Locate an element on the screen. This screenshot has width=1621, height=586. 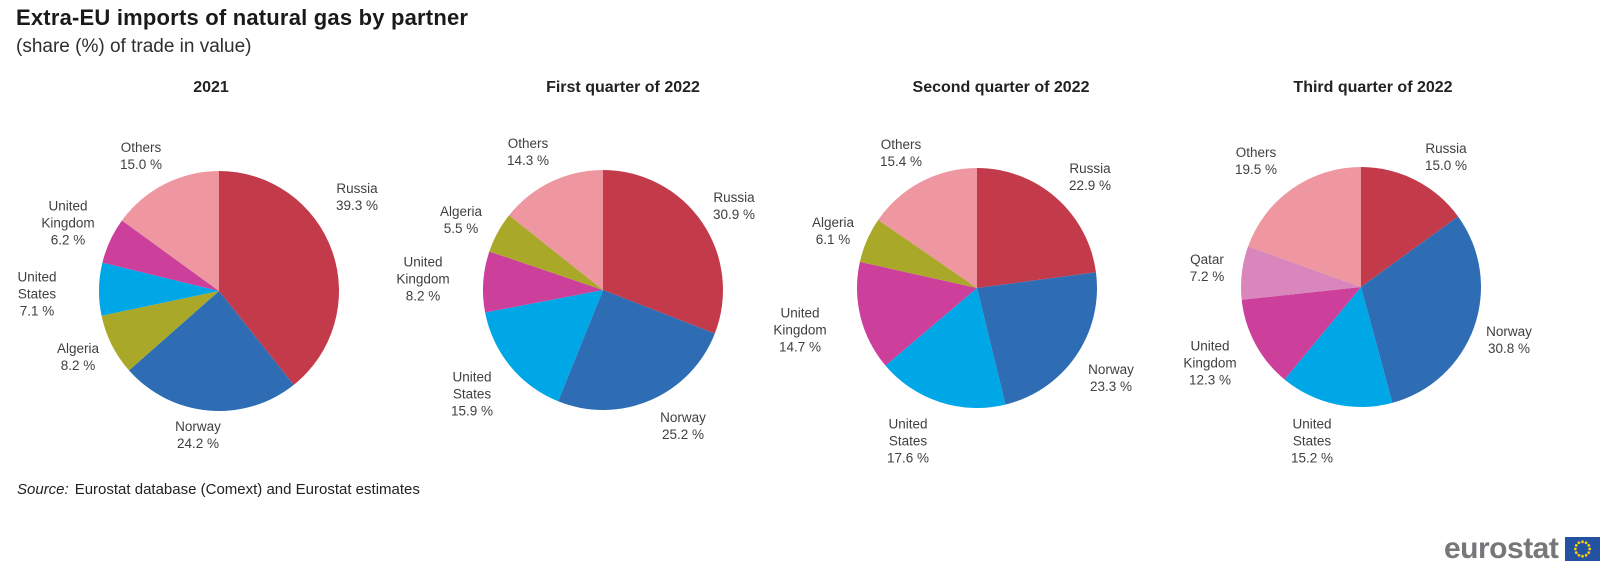
figure-subtitle: (share (%) of trade in value) is located at coordinates (134, 46).